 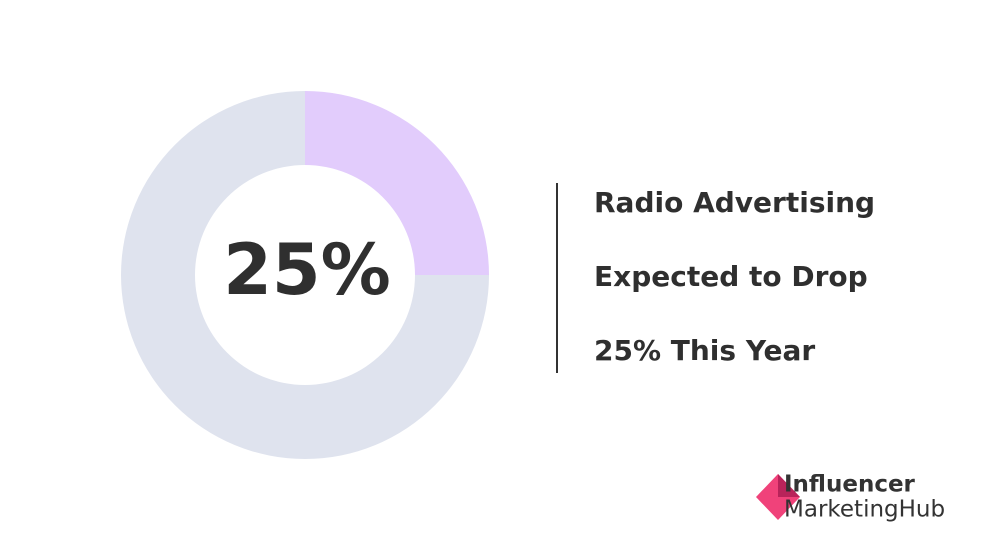 What do you see at coordinates (864, 510) in the screenshot?
I see `logo-text: MarketingHub` at bounding box center [864, 510].